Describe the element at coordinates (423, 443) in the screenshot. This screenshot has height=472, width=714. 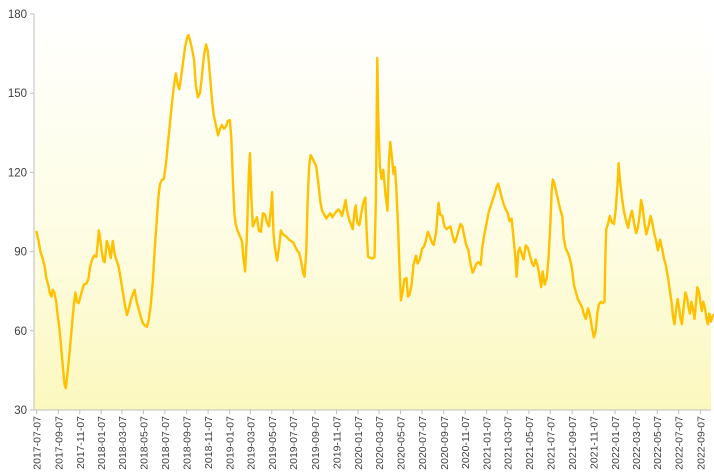
I see `x-axis-label: 2020-07-07` at that location.